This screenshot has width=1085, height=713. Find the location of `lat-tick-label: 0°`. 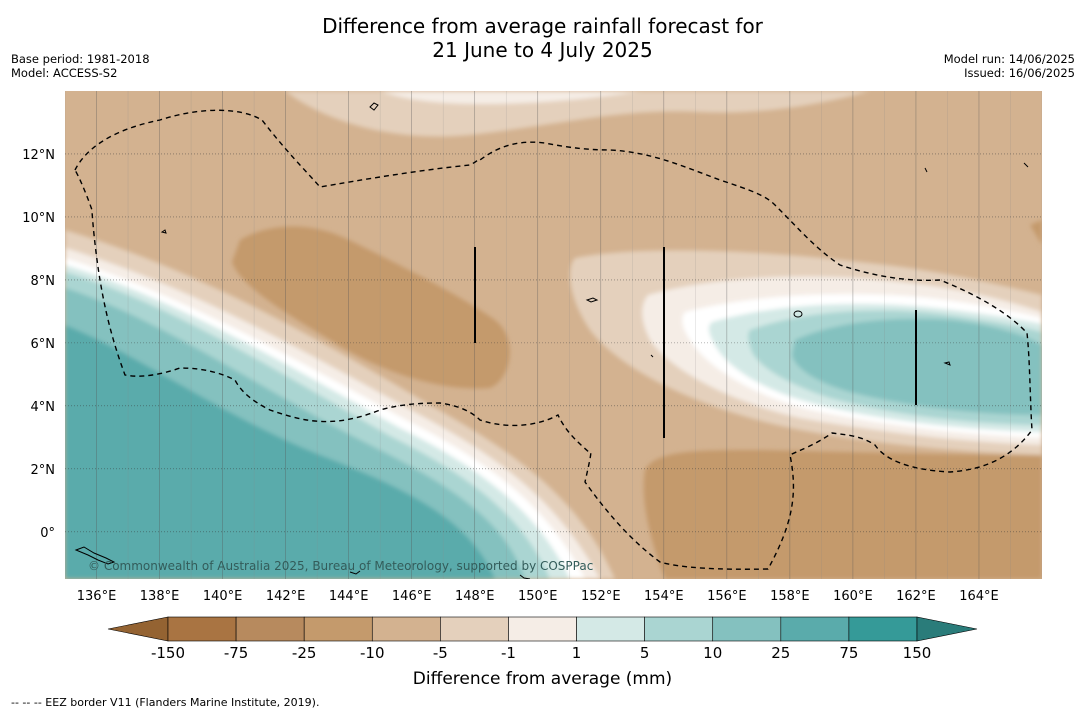

lat-tick-label: 0° is located at coordinates (47, 533).